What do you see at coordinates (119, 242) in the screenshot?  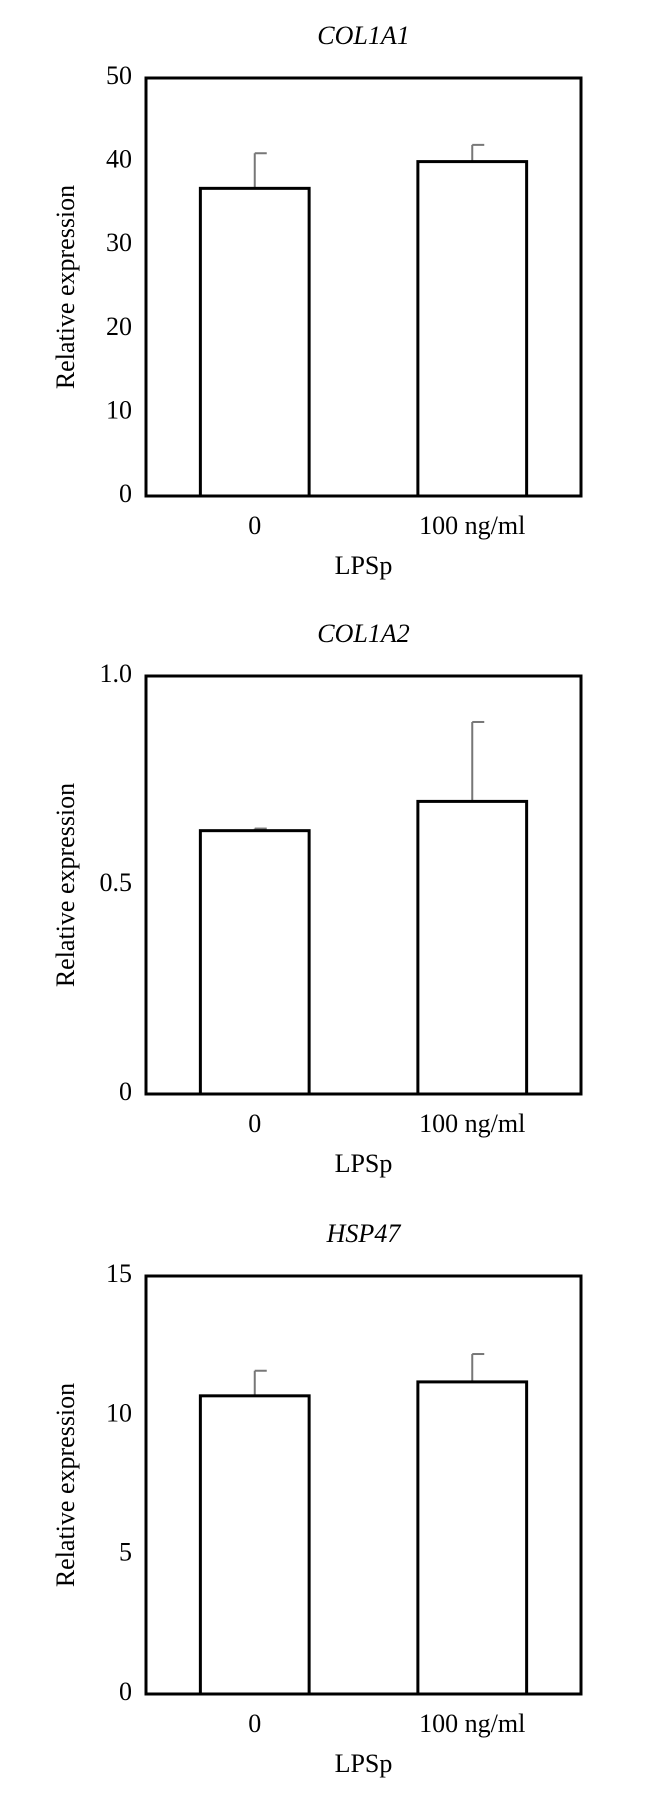 I see `y-tick-label: 30` at bounding box center [119, 242].